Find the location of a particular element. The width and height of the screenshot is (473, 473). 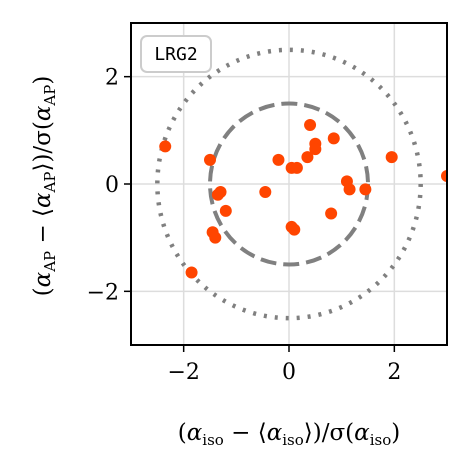

badge-label: LRG2 is located at coordinates (175, 54).